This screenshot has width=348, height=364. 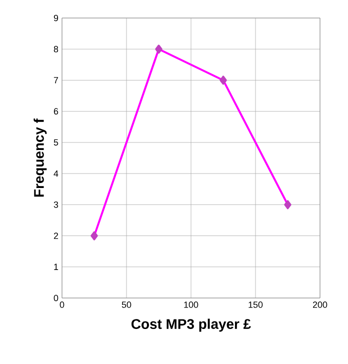 I want to click on y-tick-label: 0, so click(x=56, y=298).